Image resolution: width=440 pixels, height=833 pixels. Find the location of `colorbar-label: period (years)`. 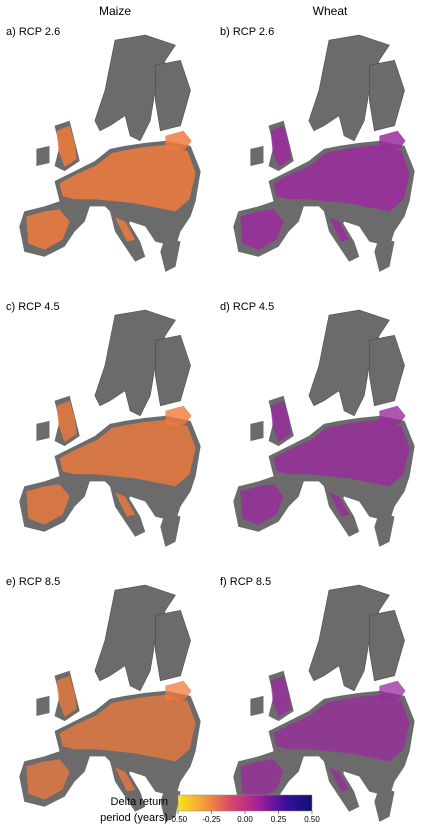

colorbar-label: period (years) is located at coordinates (134, 818).